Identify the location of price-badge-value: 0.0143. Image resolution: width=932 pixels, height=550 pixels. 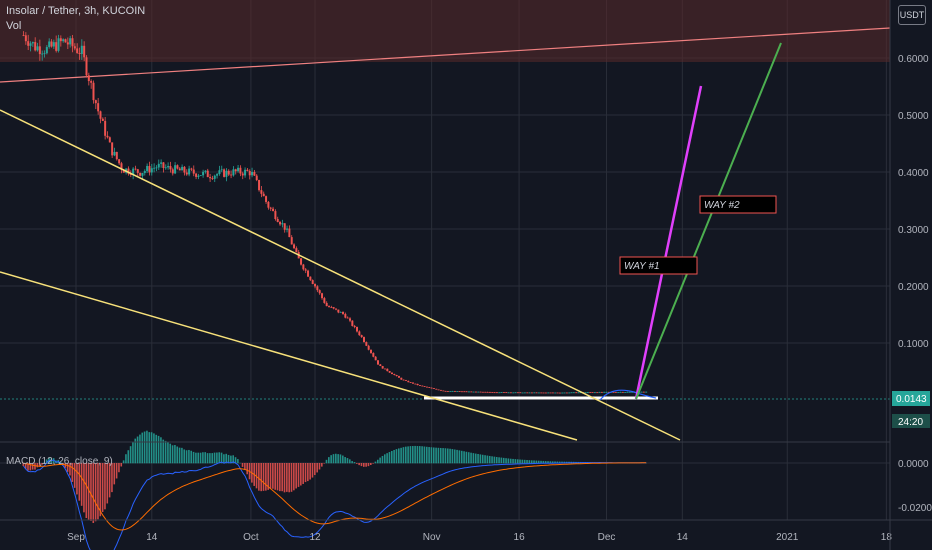
(911, 399).